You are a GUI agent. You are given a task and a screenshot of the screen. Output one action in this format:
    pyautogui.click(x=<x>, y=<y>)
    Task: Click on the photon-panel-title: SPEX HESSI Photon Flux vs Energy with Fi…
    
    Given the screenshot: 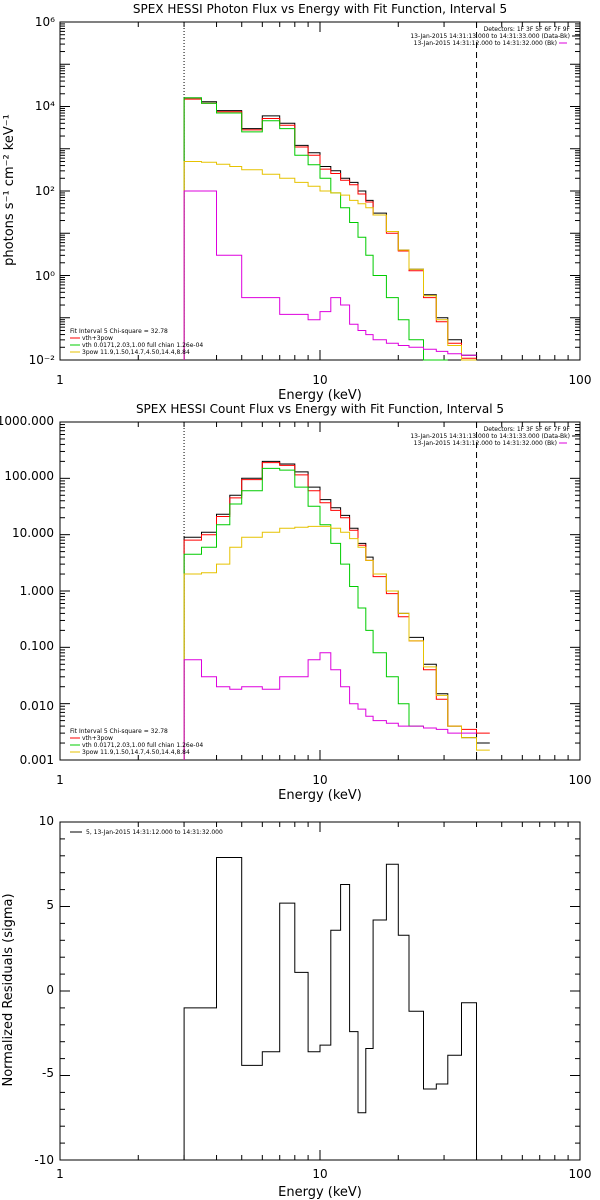 What is the action you would take?
    pyautogui.click(x=320, y=9)
    